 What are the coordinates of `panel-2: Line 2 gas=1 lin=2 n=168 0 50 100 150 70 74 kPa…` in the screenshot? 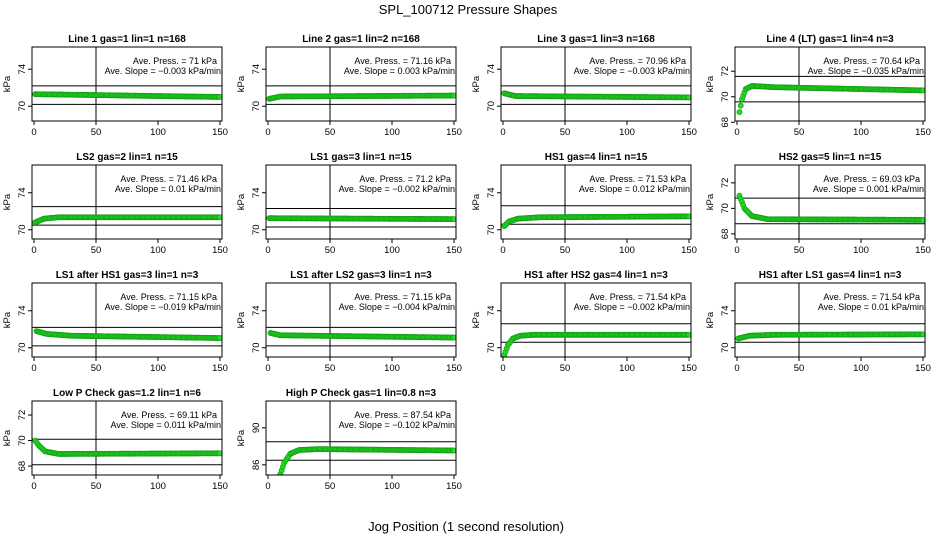 It's located at (349, 86).